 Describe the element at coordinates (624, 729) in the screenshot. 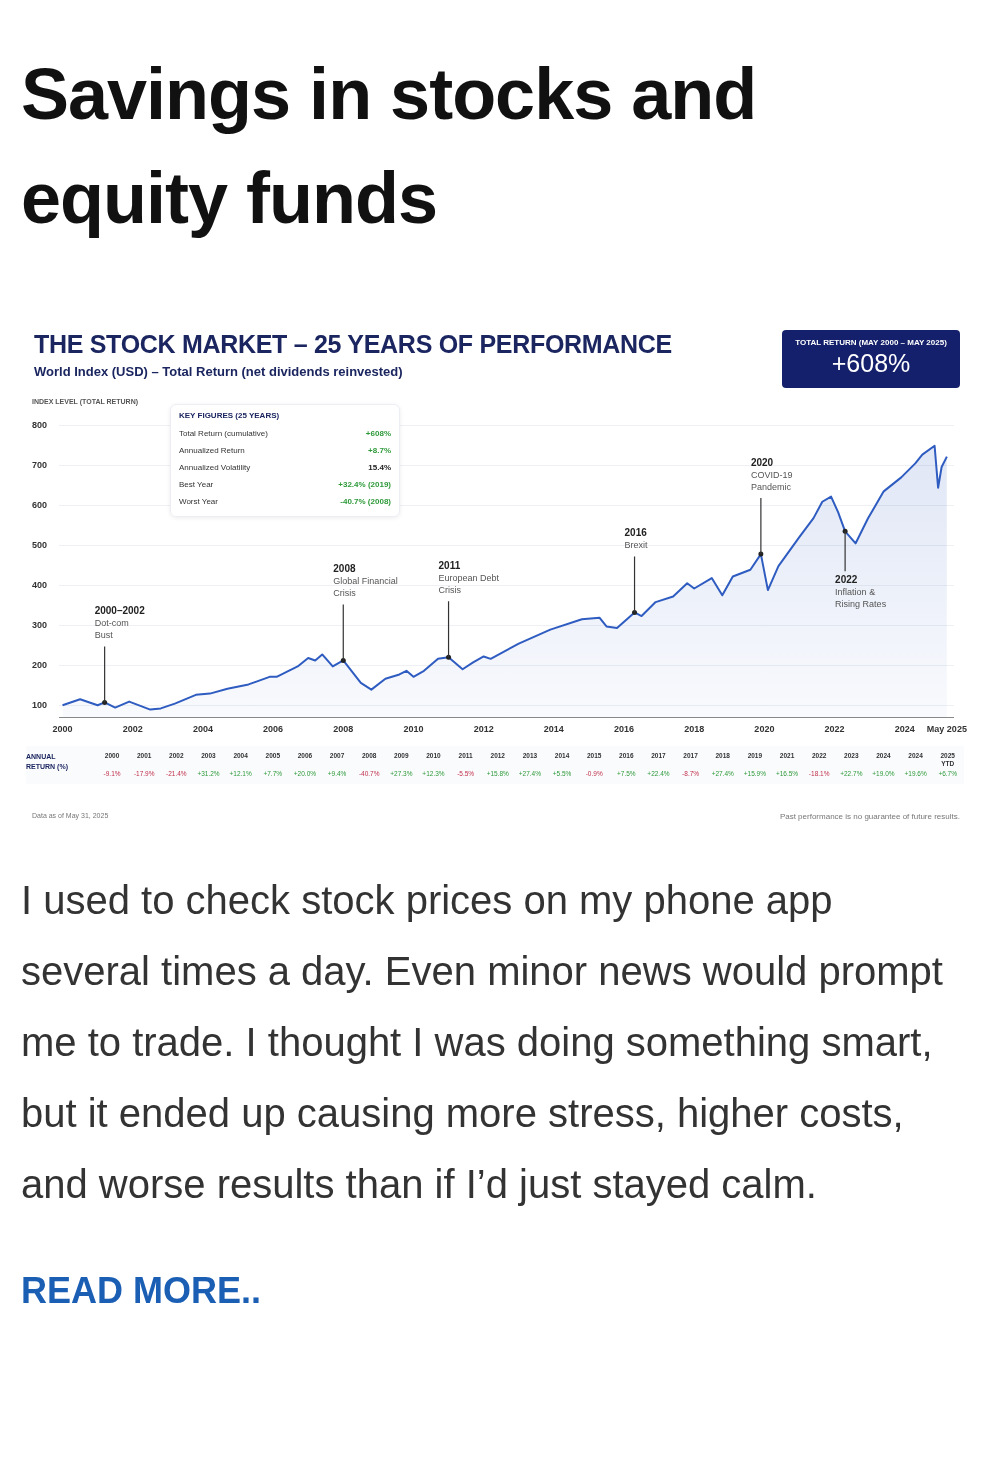

I see `x-tick-label: 2016` at that location.